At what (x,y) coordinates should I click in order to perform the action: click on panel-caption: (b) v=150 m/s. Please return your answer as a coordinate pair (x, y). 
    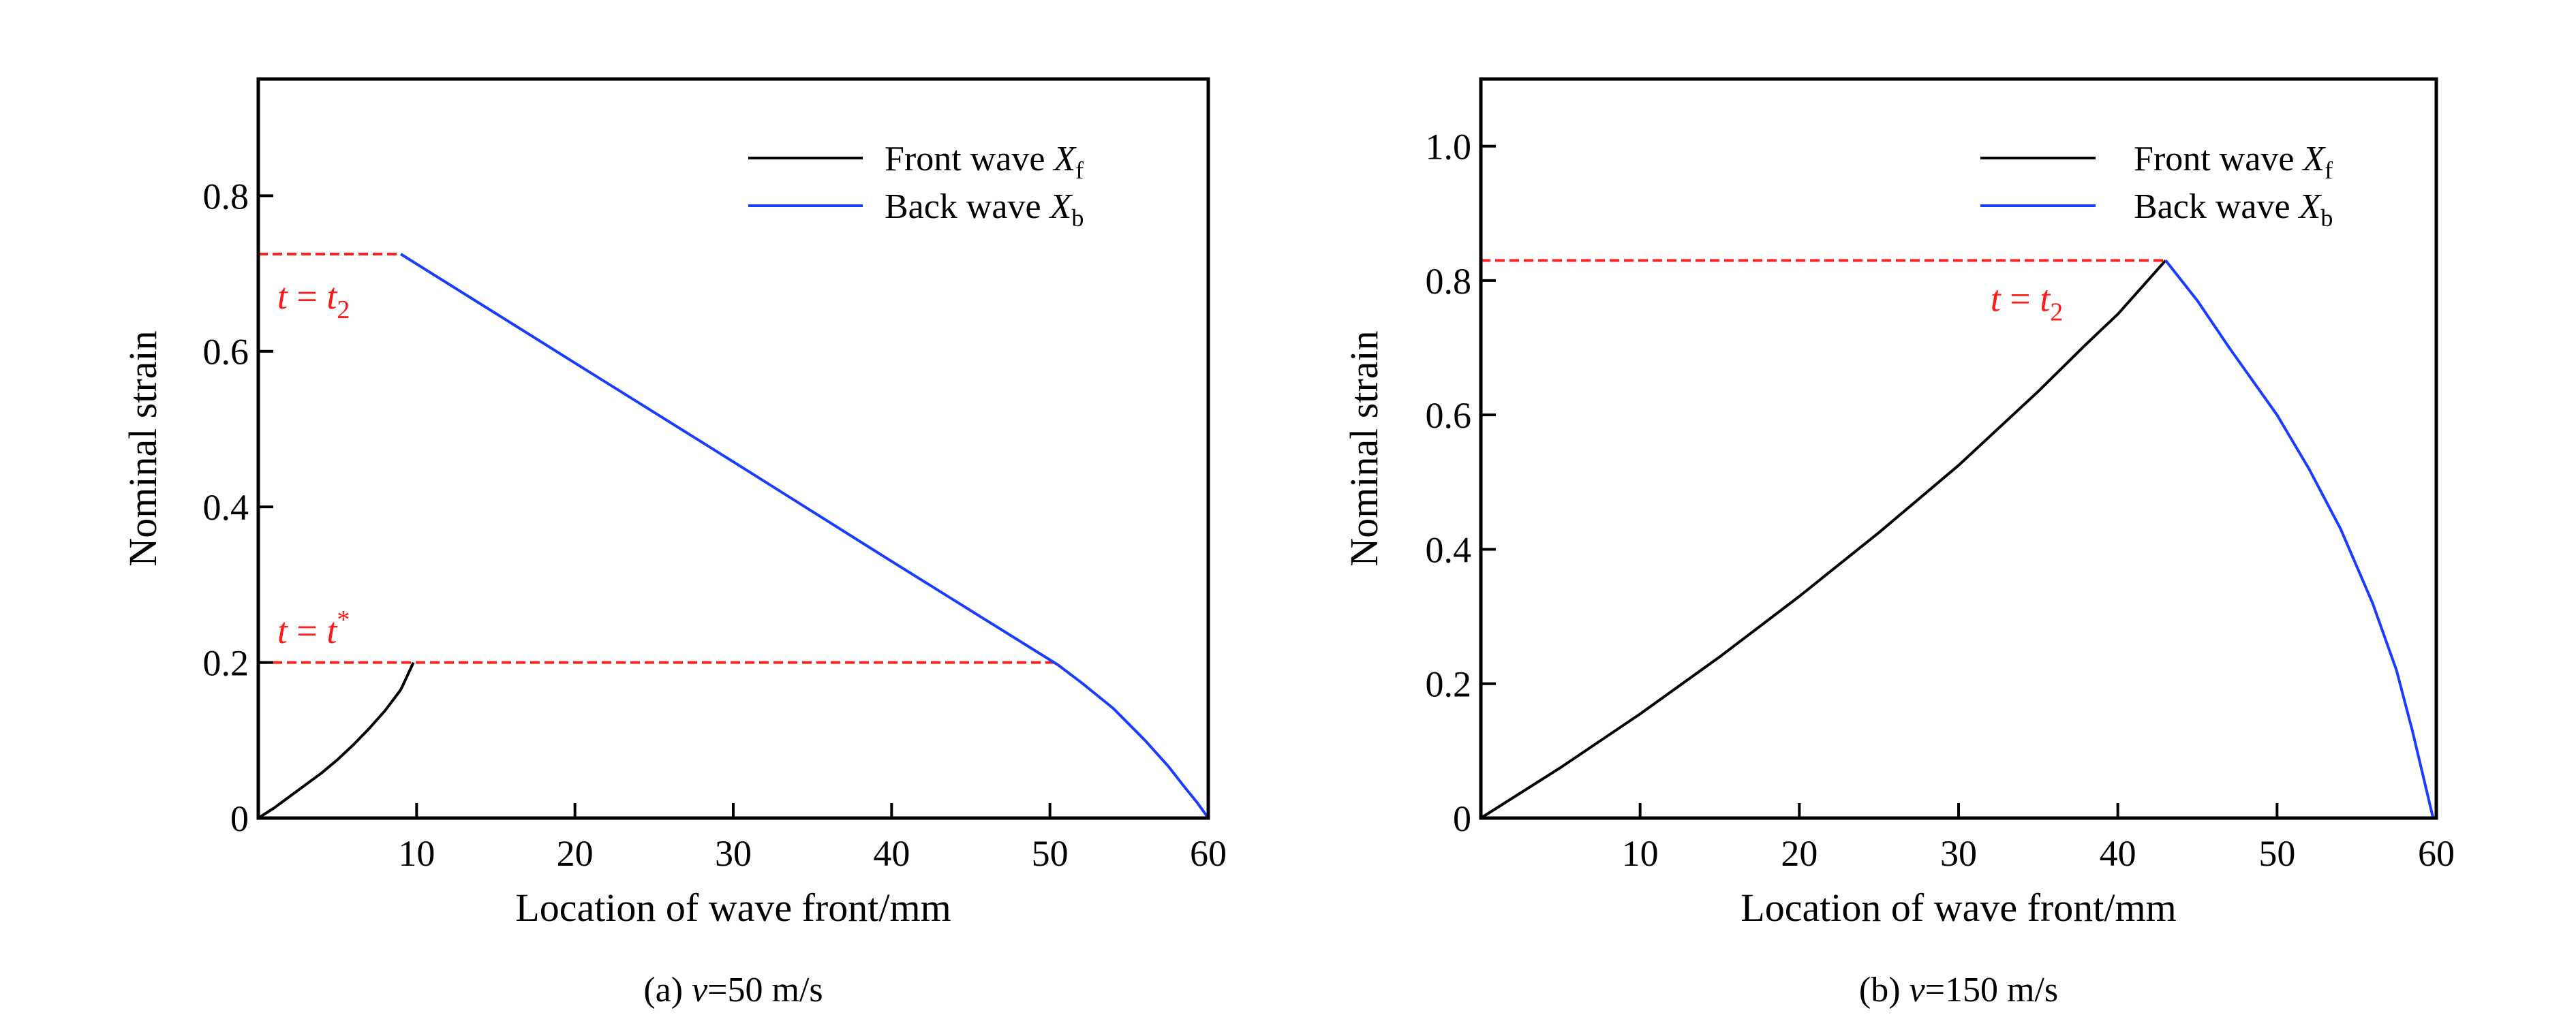
    Looking at the image, I should click on (1958, 990).